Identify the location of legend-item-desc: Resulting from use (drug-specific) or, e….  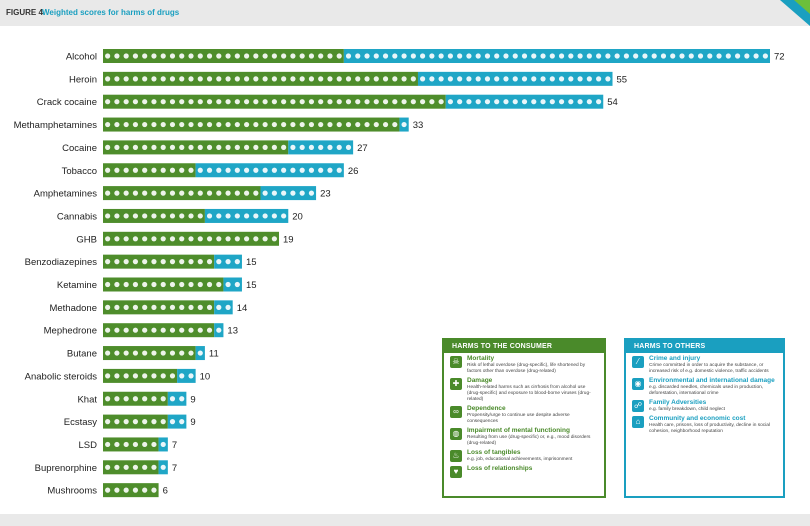
(529, 440).